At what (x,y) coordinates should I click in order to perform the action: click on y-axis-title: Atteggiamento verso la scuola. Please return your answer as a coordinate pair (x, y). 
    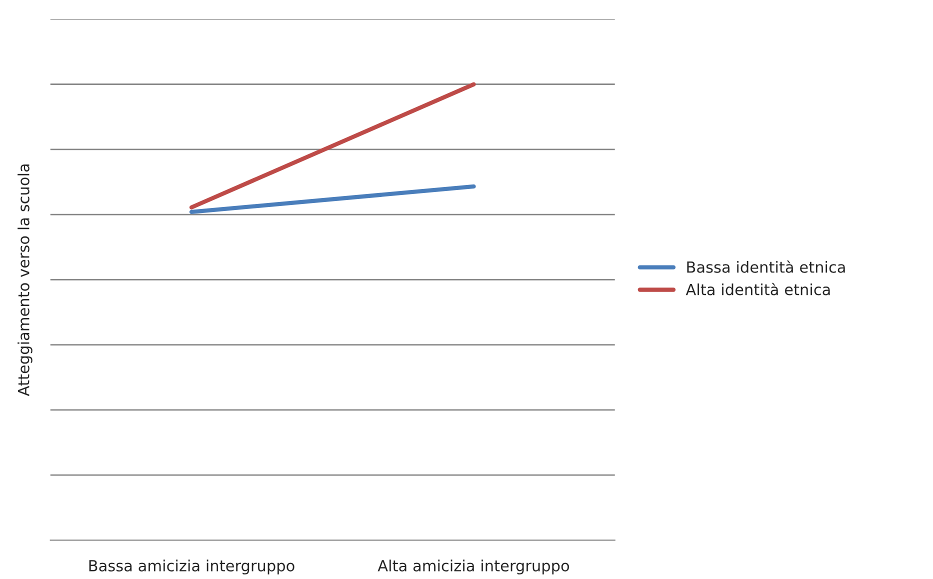
    Looking at the image, I should click on (25, 280).